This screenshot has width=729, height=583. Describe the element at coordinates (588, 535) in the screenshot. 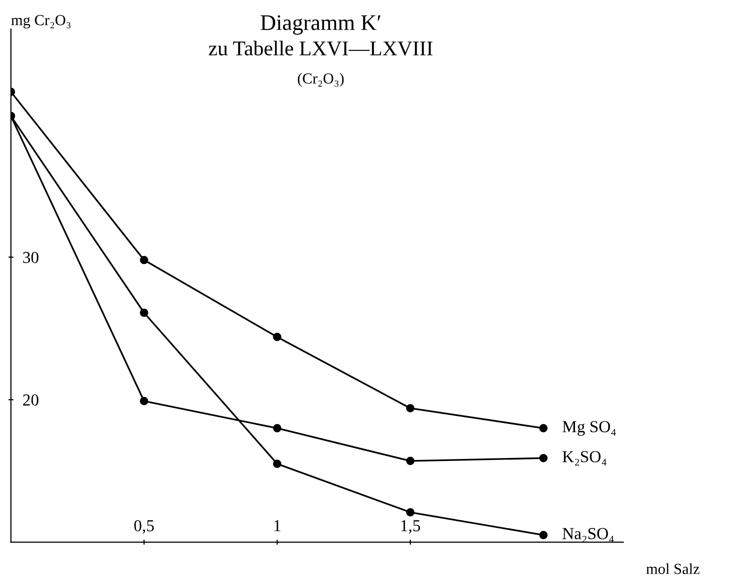

I see `series-label: Na₂SO₄` at that location.